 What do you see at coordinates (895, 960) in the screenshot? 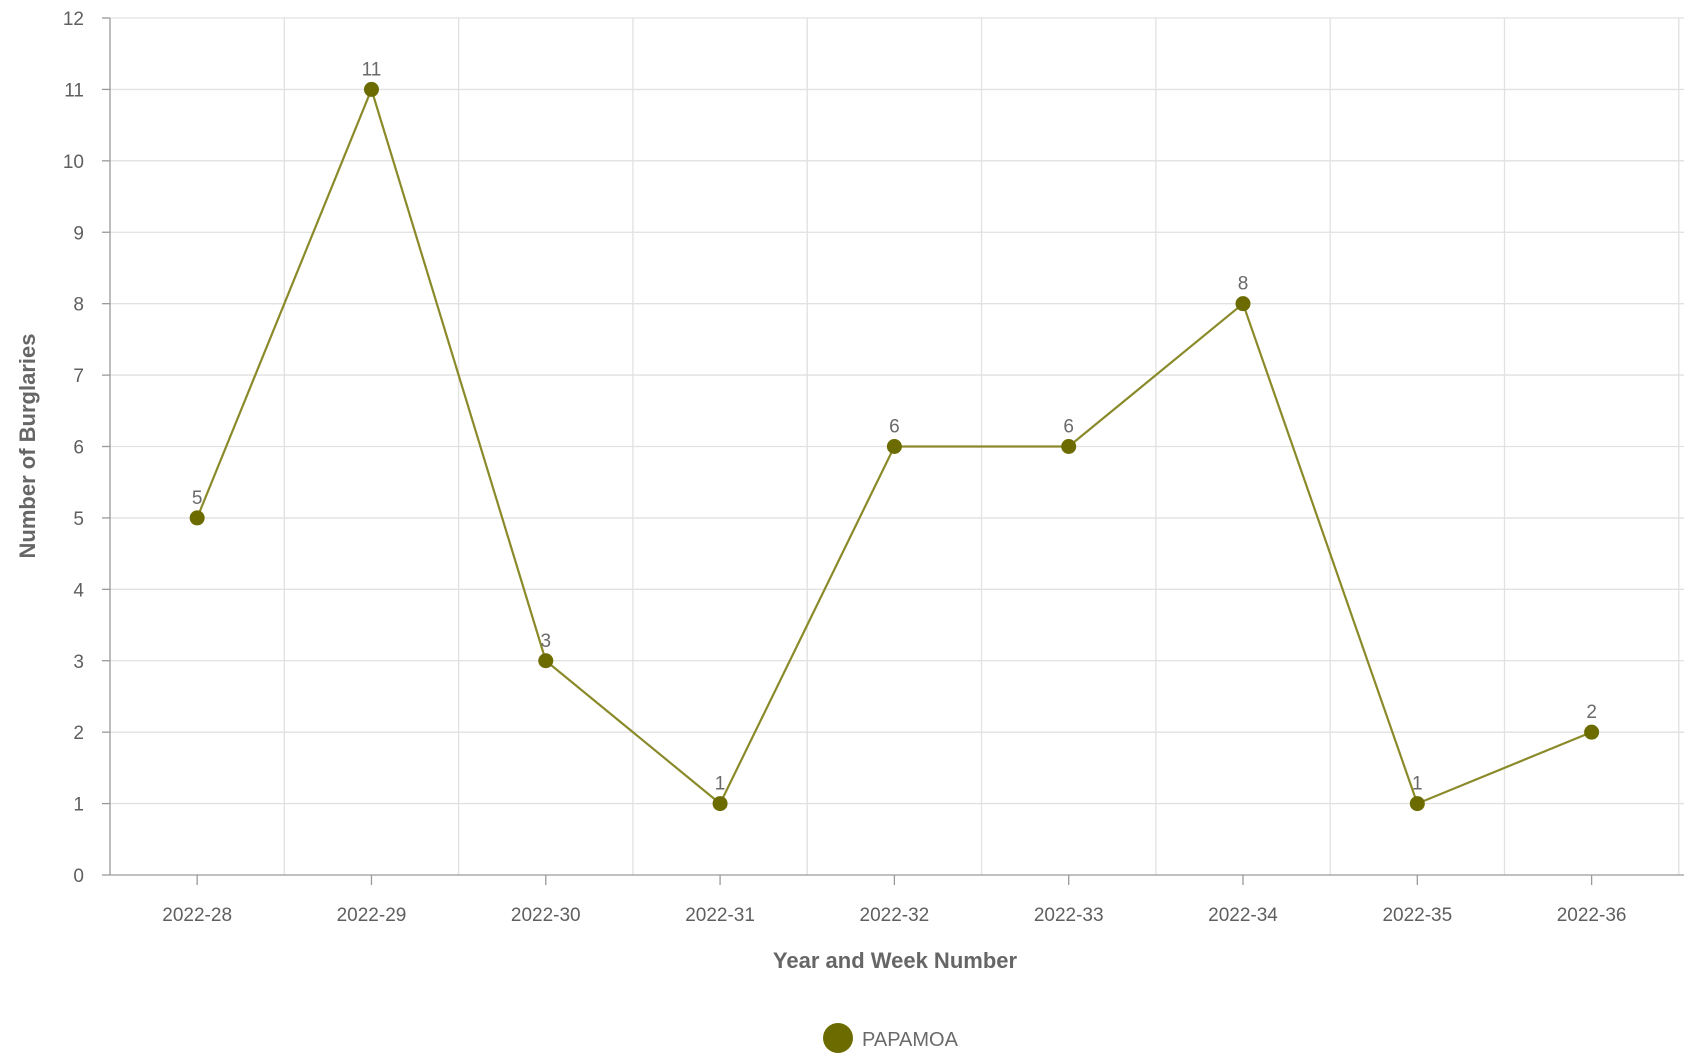
I see `x-axis-title: Year and Week Number` at bounding box center [895, 960].